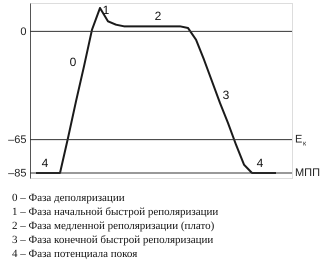 The height and width of the screenshot is (268, 325). What do you see at coordinates (17, 174) in the screenshot?
I see `y-tick-label: –85` at bounding box center [17, 174].